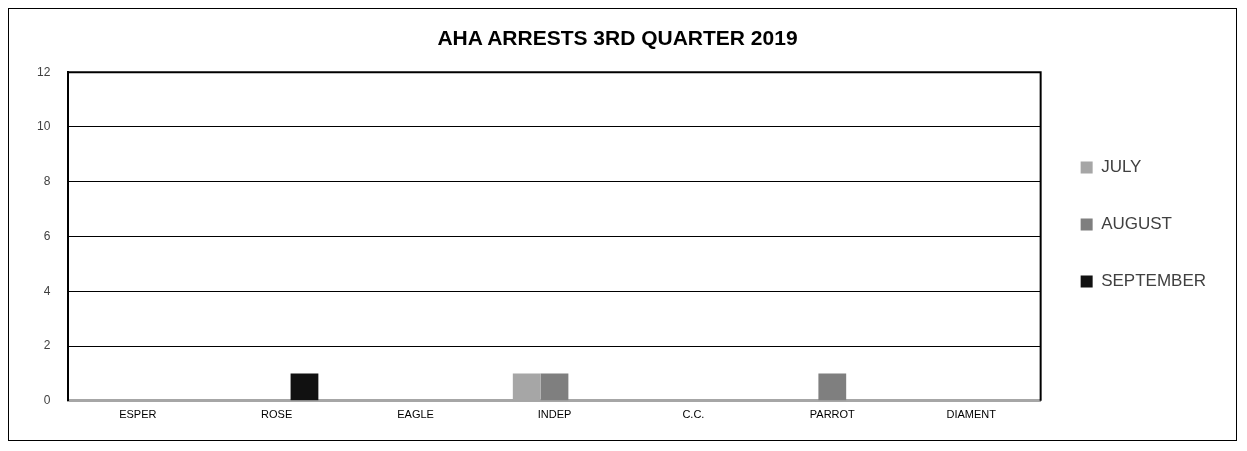 The image size is (1247, 451). What do you see at coordinates (47, 345) in the screenshot?
I see `y-tick-label: 2` at bounding box center [47, 345].